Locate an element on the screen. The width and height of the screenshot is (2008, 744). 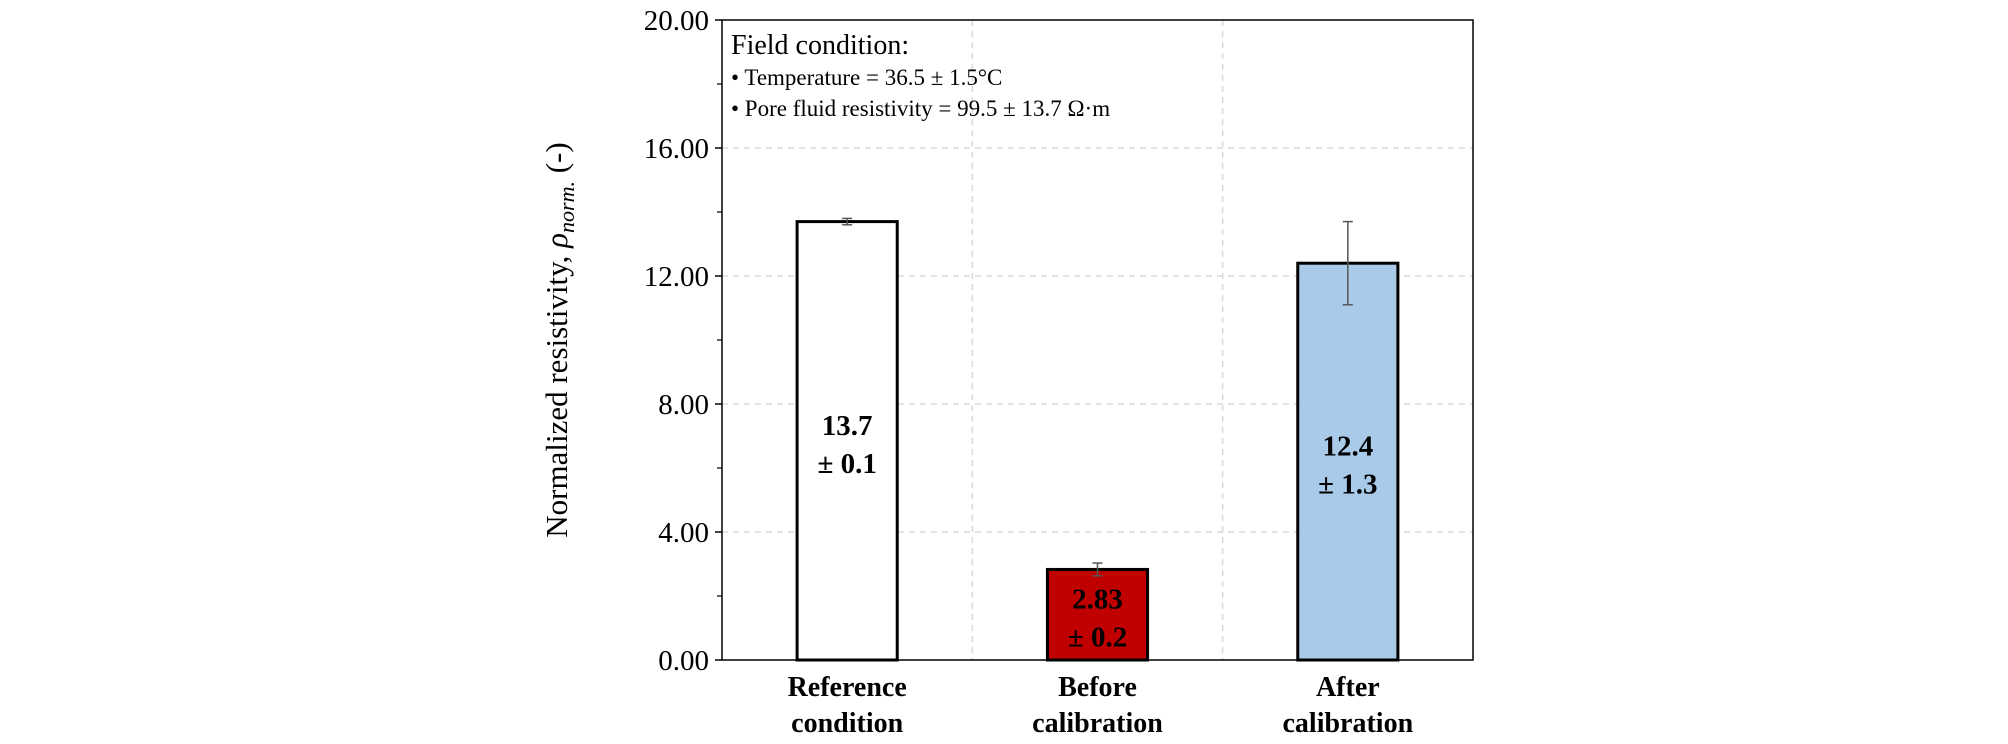
y-tick-label: 16.00 is located at coordinates (676, 149).